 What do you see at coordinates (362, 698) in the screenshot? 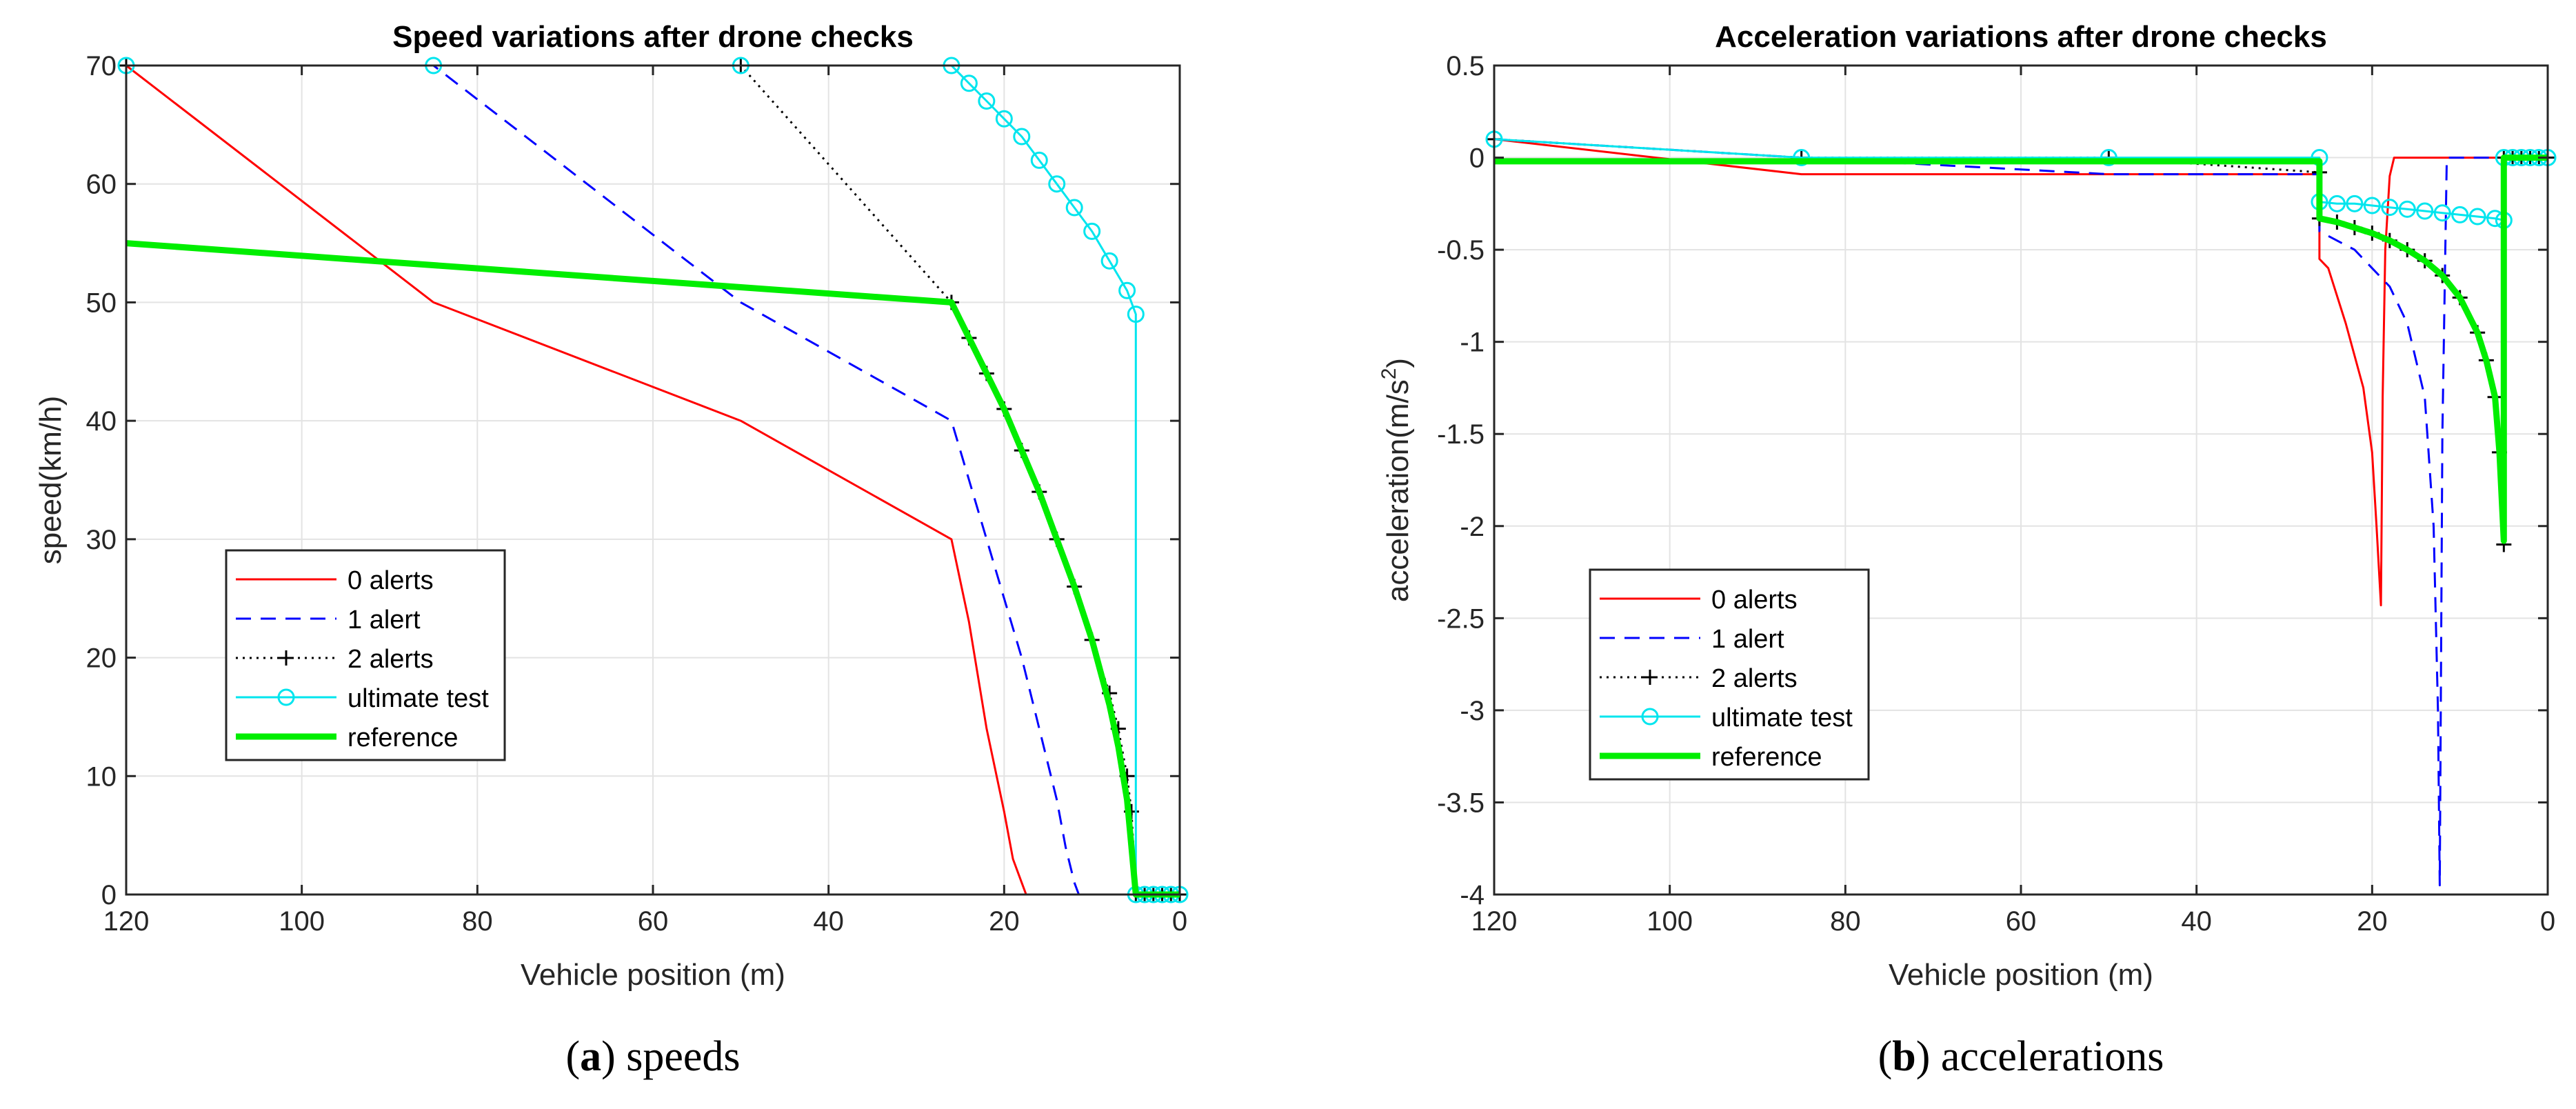
I see `speed-legend-entry-ultimate-test: ultimate test` at bounding box center [362, 698].